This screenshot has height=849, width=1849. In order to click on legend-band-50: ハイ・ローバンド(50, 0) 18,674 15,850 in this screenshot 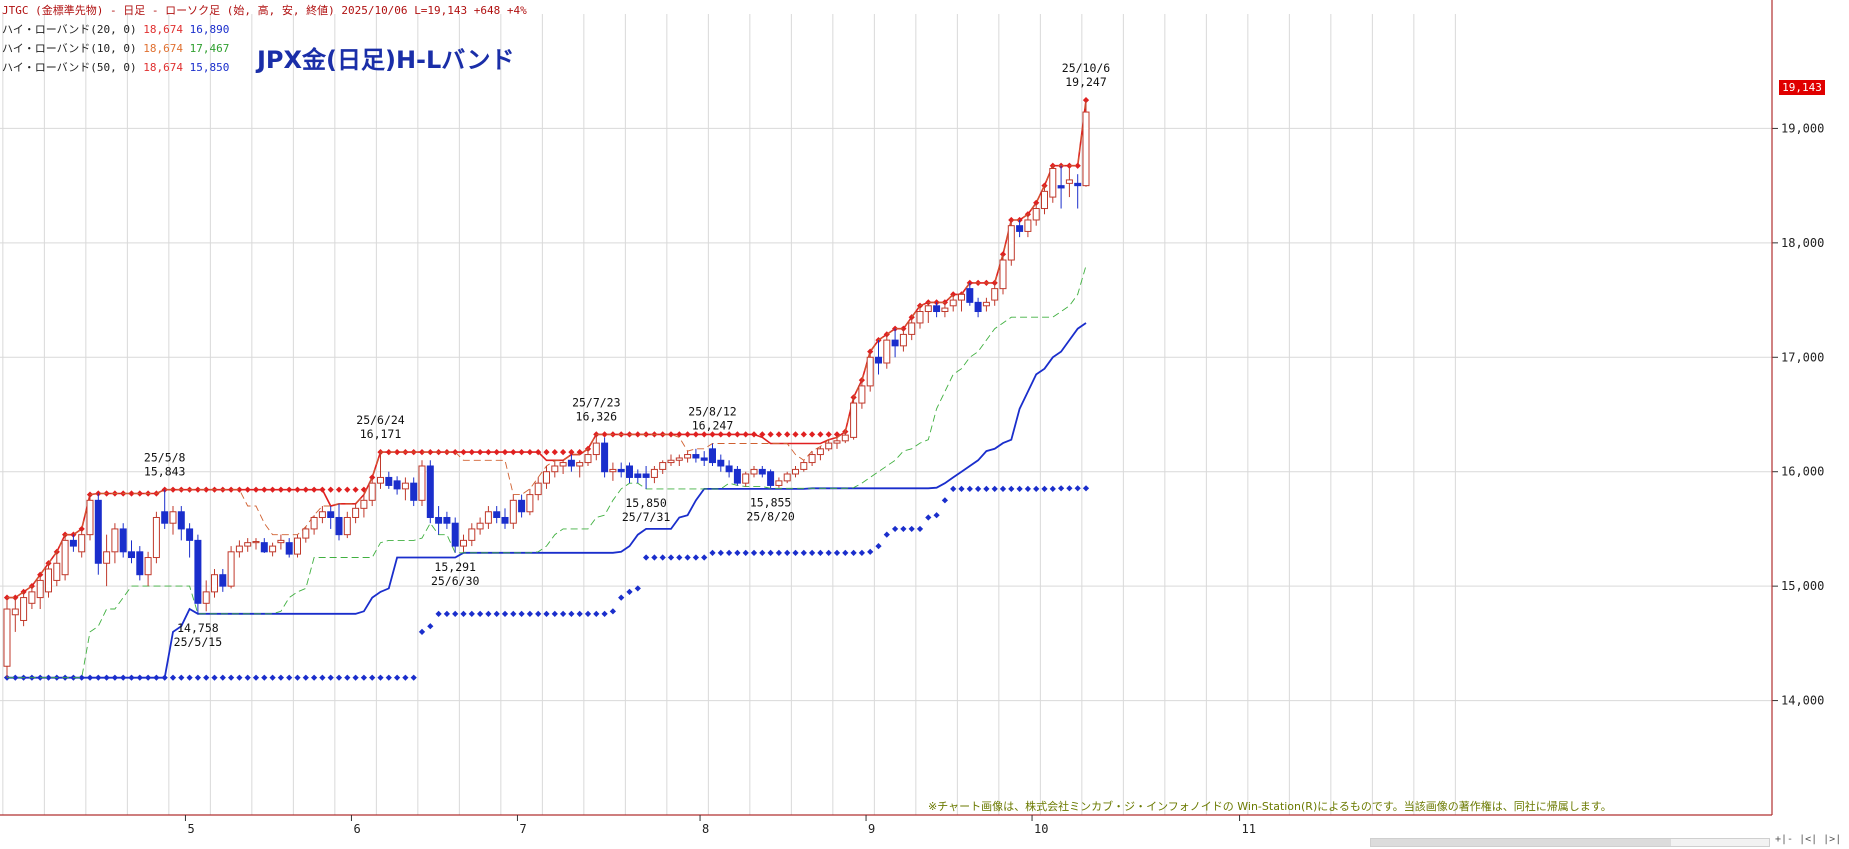, I will do `click(264, 67)`.